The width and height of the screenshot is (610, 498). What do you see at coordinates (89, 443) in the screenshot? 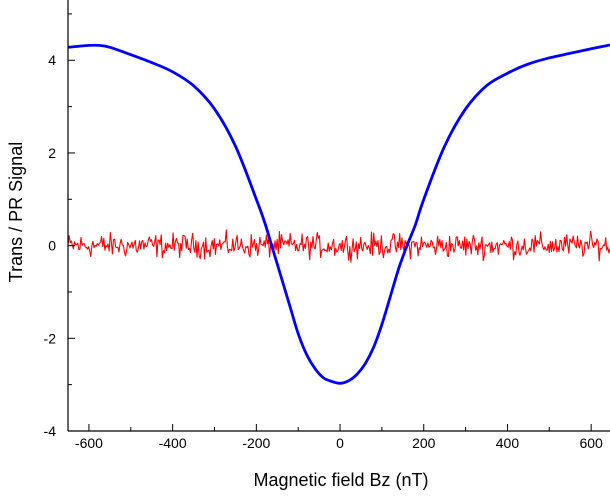
I see `x-tick-label: -600` at bounding box center [89, 443].